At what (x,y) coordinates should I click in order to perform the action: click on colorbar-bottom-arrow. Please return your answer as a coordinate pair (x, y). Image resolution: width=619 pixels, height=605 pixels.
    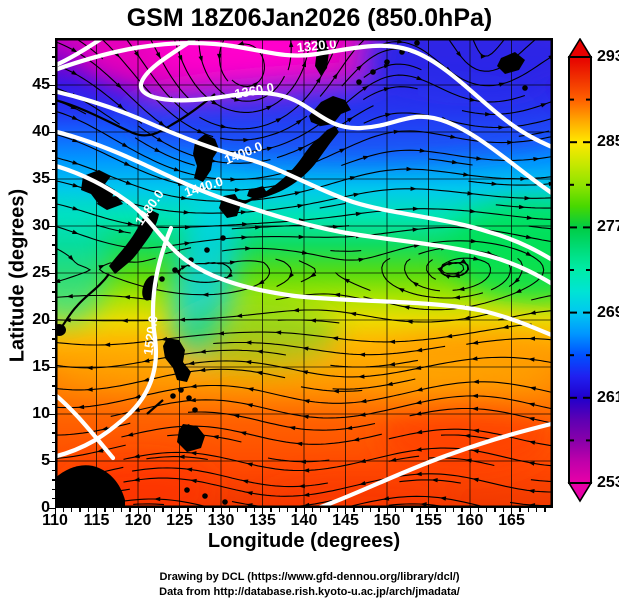
    Looking at the image, I should click on (580, 492).